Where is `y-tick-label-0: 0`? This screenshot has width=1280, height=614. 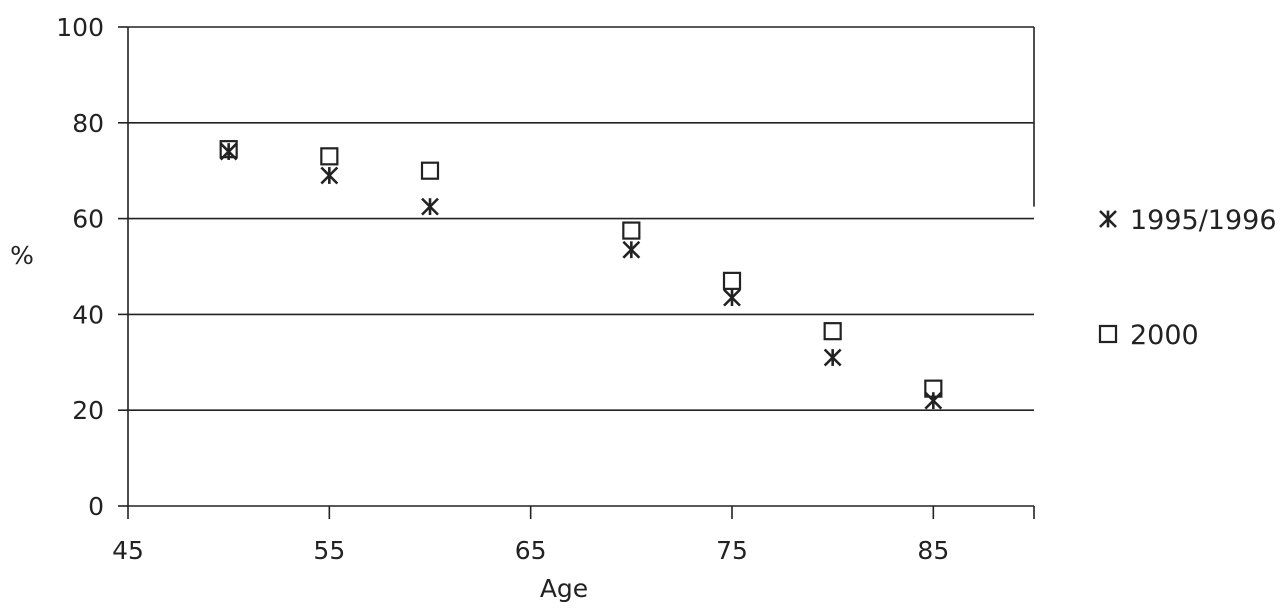
y-tick-label-0: 0 is located at coordinates (96, 506).